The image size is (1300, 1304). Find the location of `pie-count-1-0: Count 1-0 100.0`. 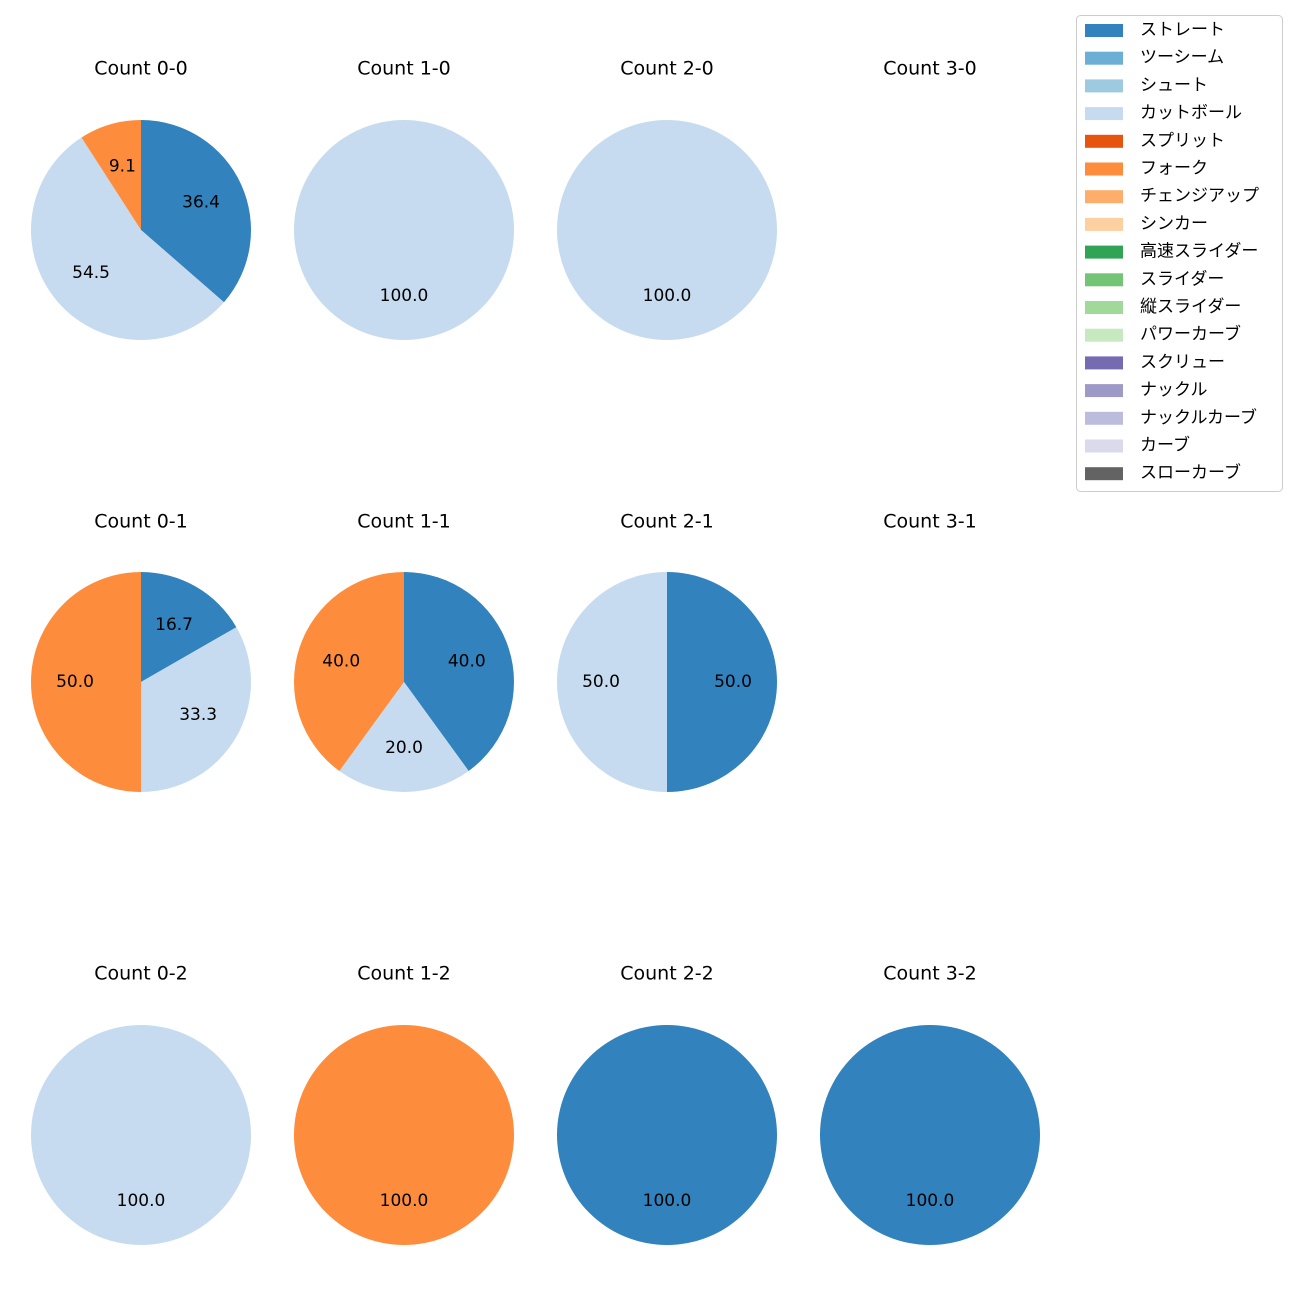

pie-count-1-0: Count 1-0 100.0 is located at coordinates (404, 199).